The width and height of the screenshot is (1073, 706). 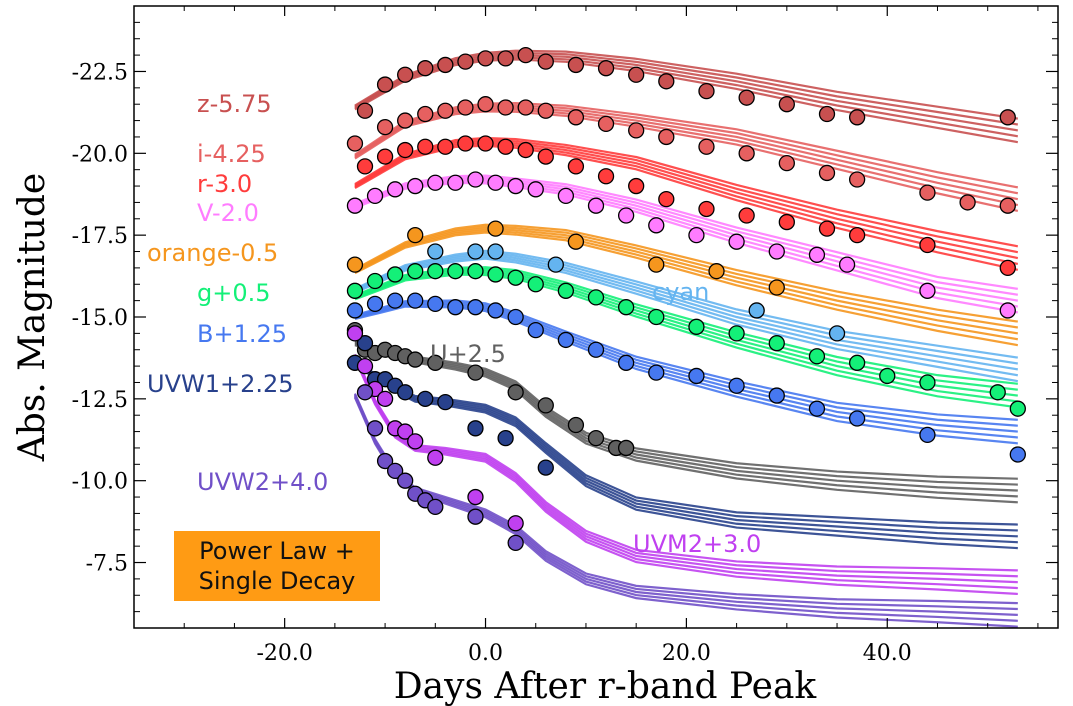 What do you see at coordinates (887, 653) in the screenshot?
I see `x-tick-label: 40.0` at bounding box center [887, 653].